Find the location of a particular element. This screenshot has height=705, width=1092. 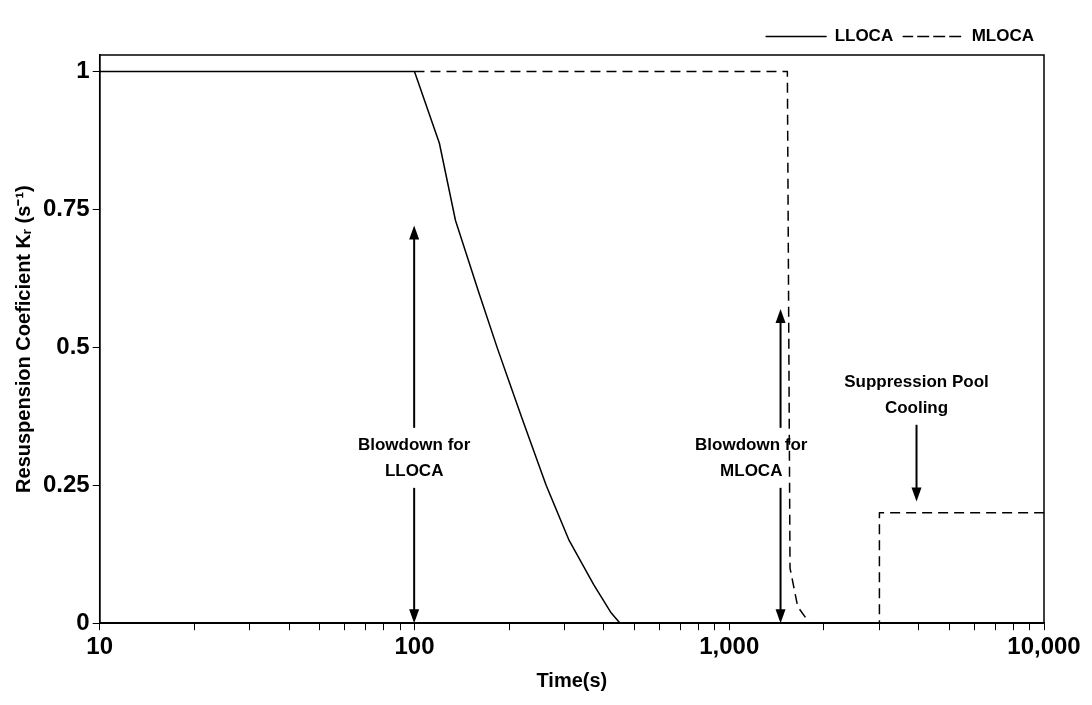

y-tick-label: 0.75 is located at coordinates (66, 208).